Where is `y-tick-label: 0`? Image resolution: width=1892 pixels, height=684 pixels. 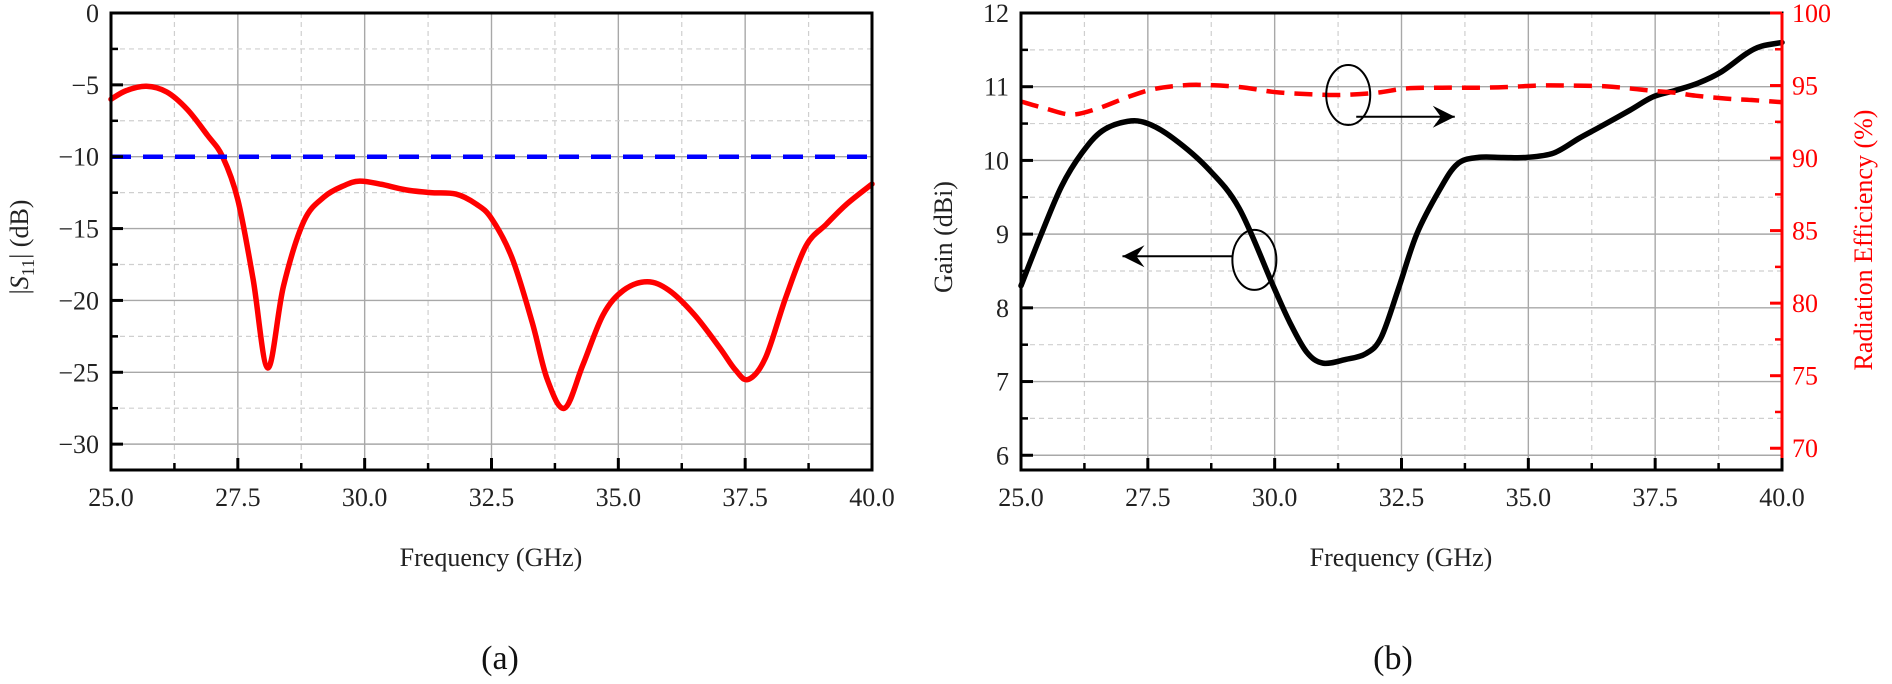 y-tick-label: 0 is located at coordinates (92, 14).